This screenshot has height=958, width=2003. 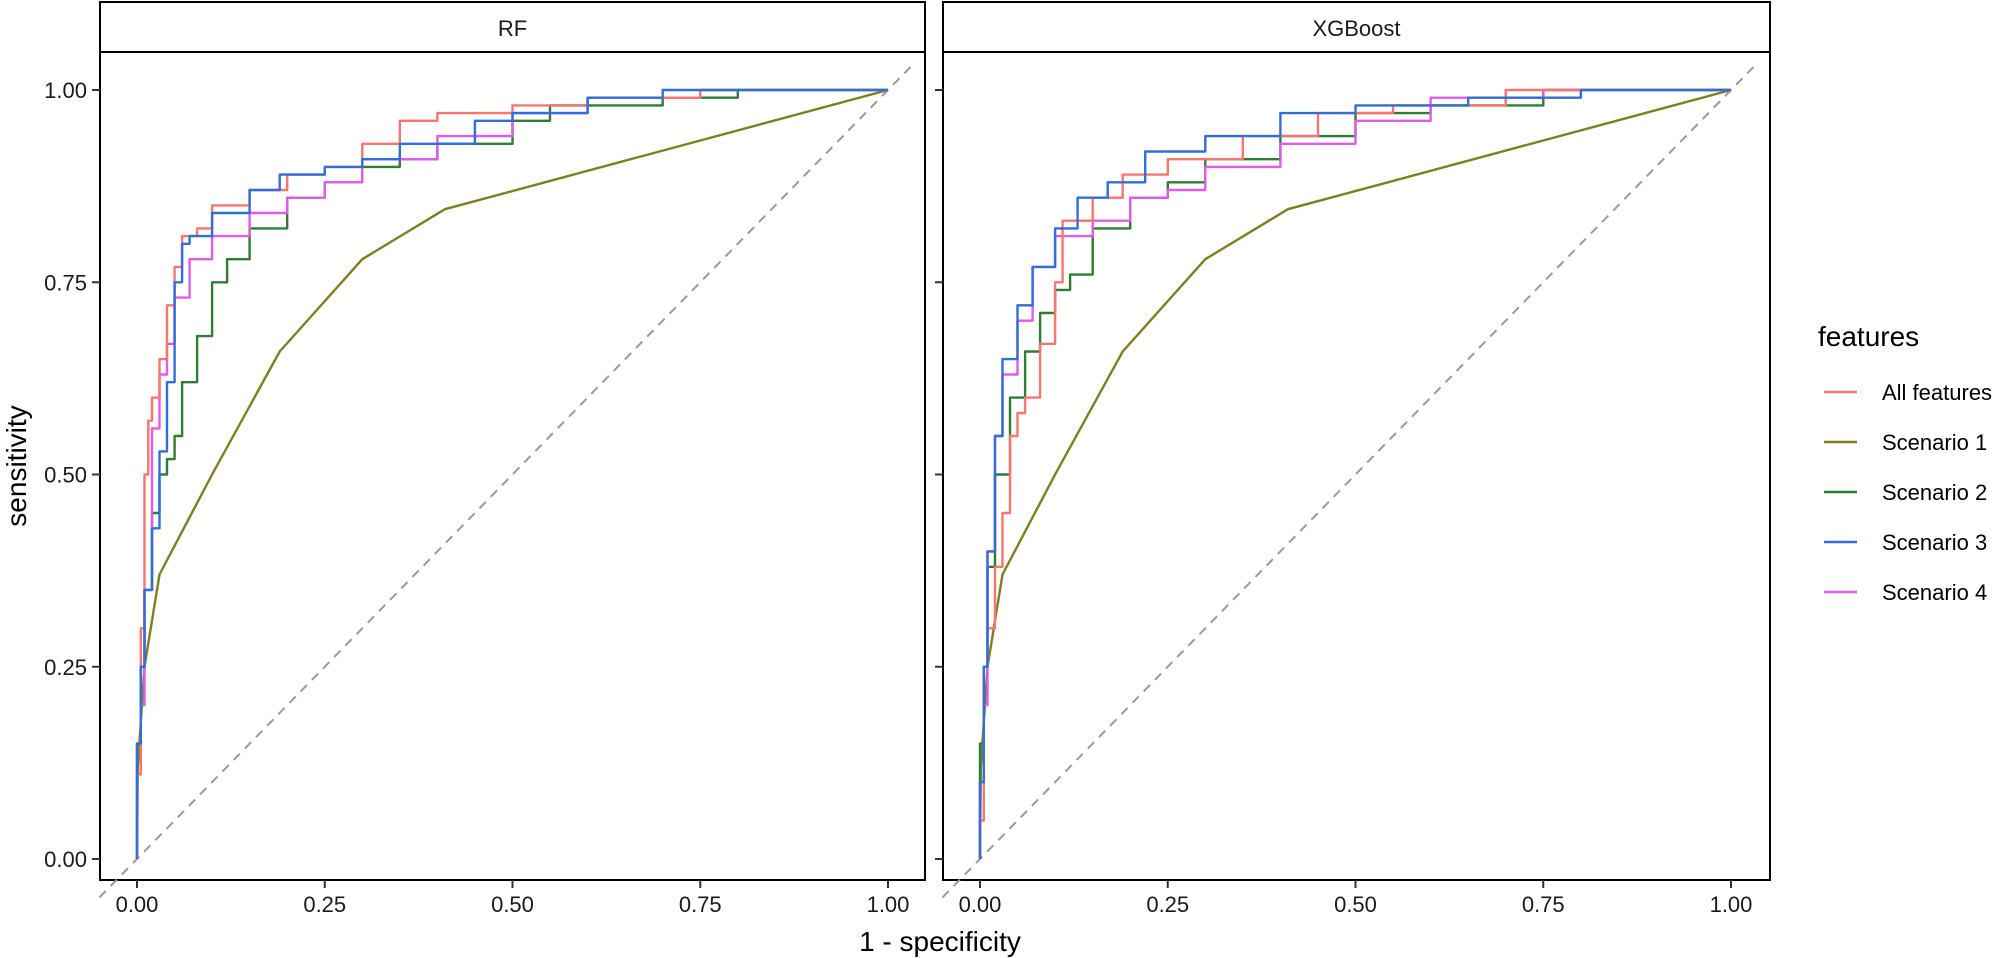 I want to click on panel-rf-x-ticks: 0.00 0.25 0.50 0.75 1.00, so click(x=513, y=898).